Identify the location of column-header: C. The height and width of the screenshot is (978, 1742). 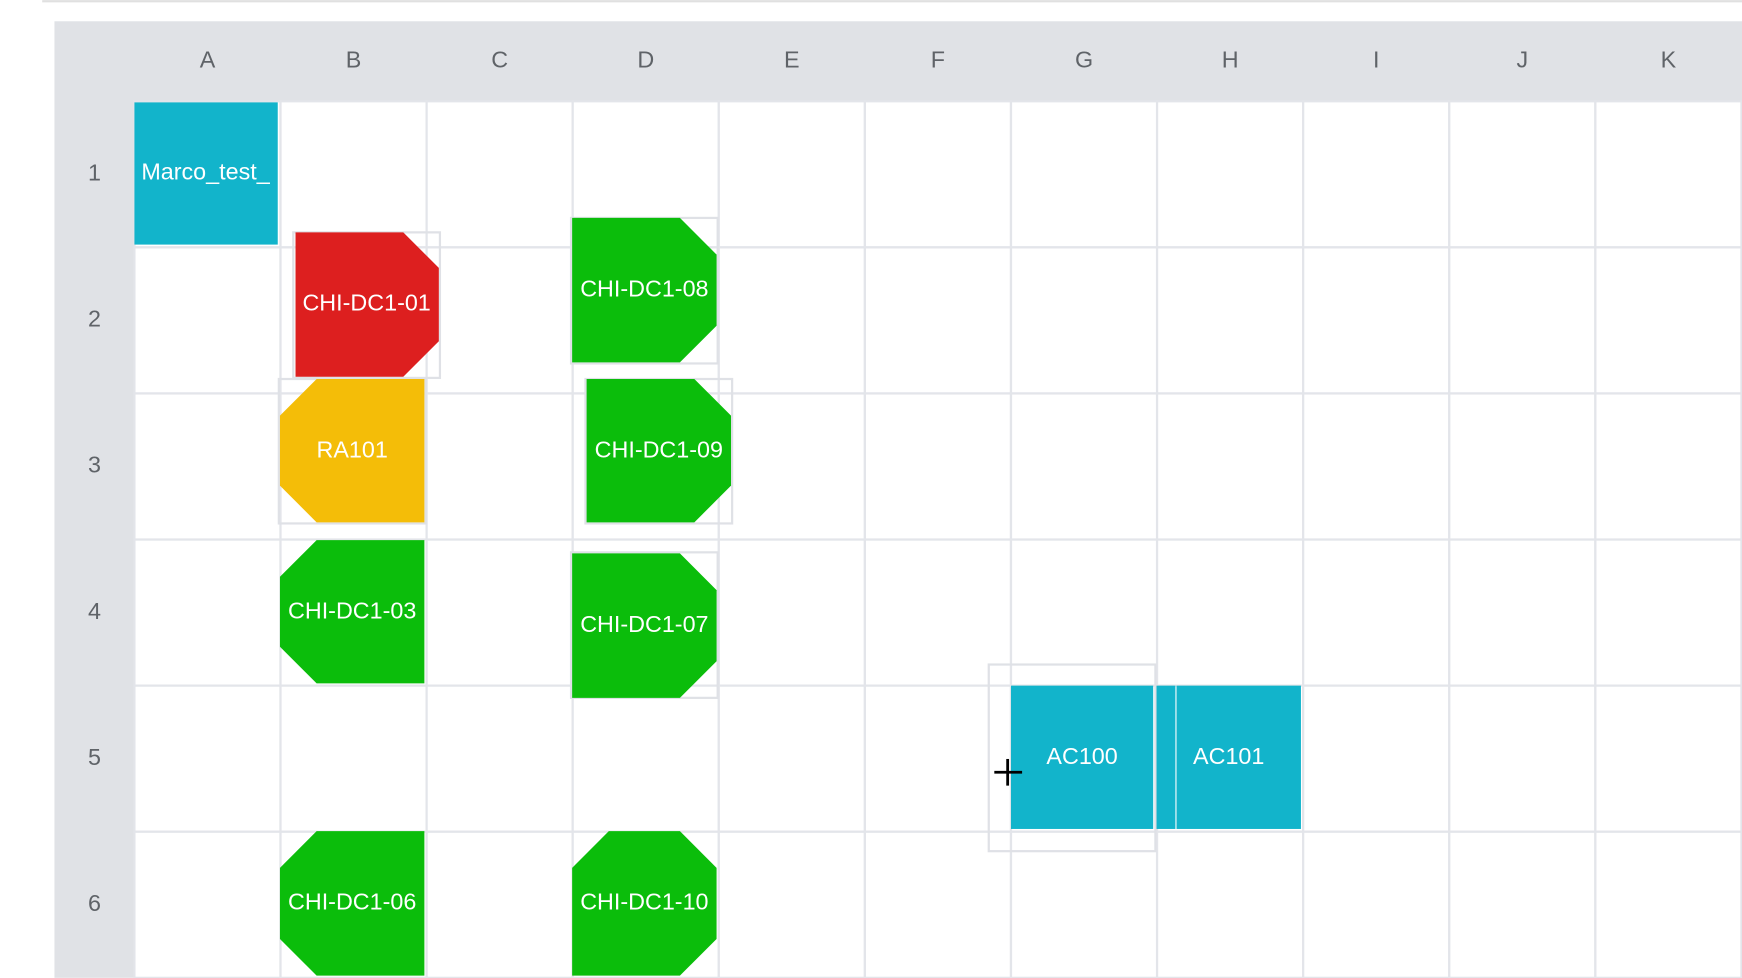
(499, 59).